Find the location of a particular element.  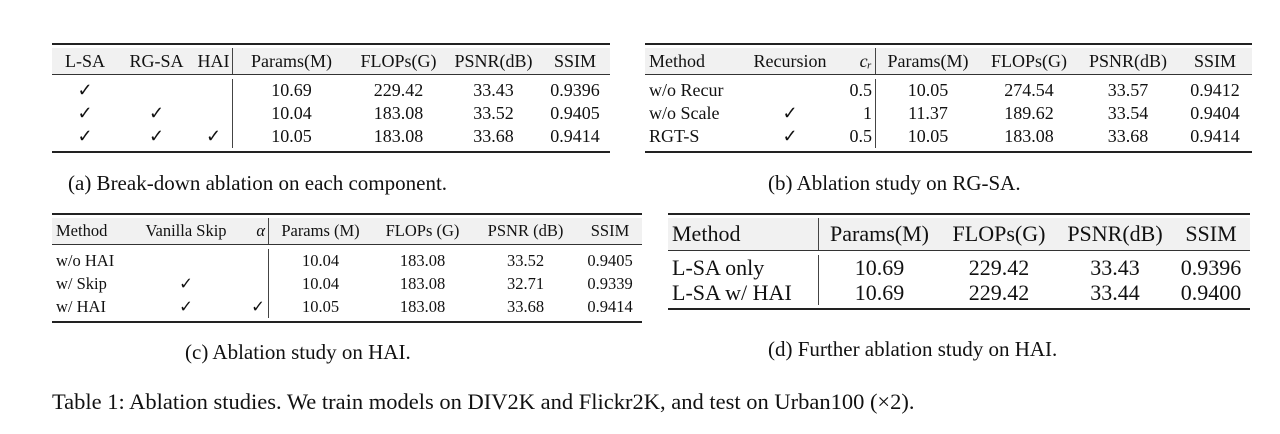

column-header: Params (M) is located at coordinates (320, 231).